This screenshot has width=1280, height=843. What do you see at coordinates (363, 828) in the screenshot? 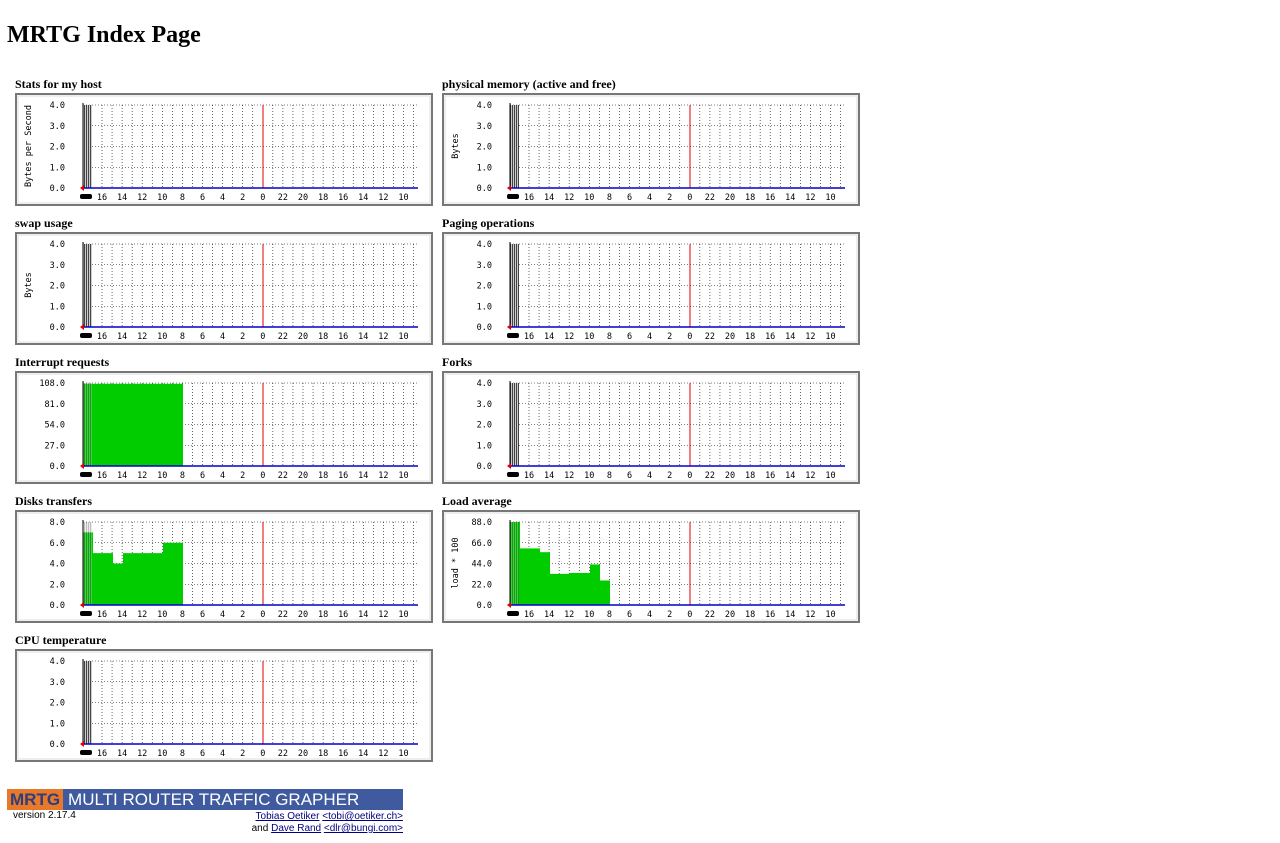
I see `email-link: <dlr@bungi.com>` at bounding box center [363, 828].